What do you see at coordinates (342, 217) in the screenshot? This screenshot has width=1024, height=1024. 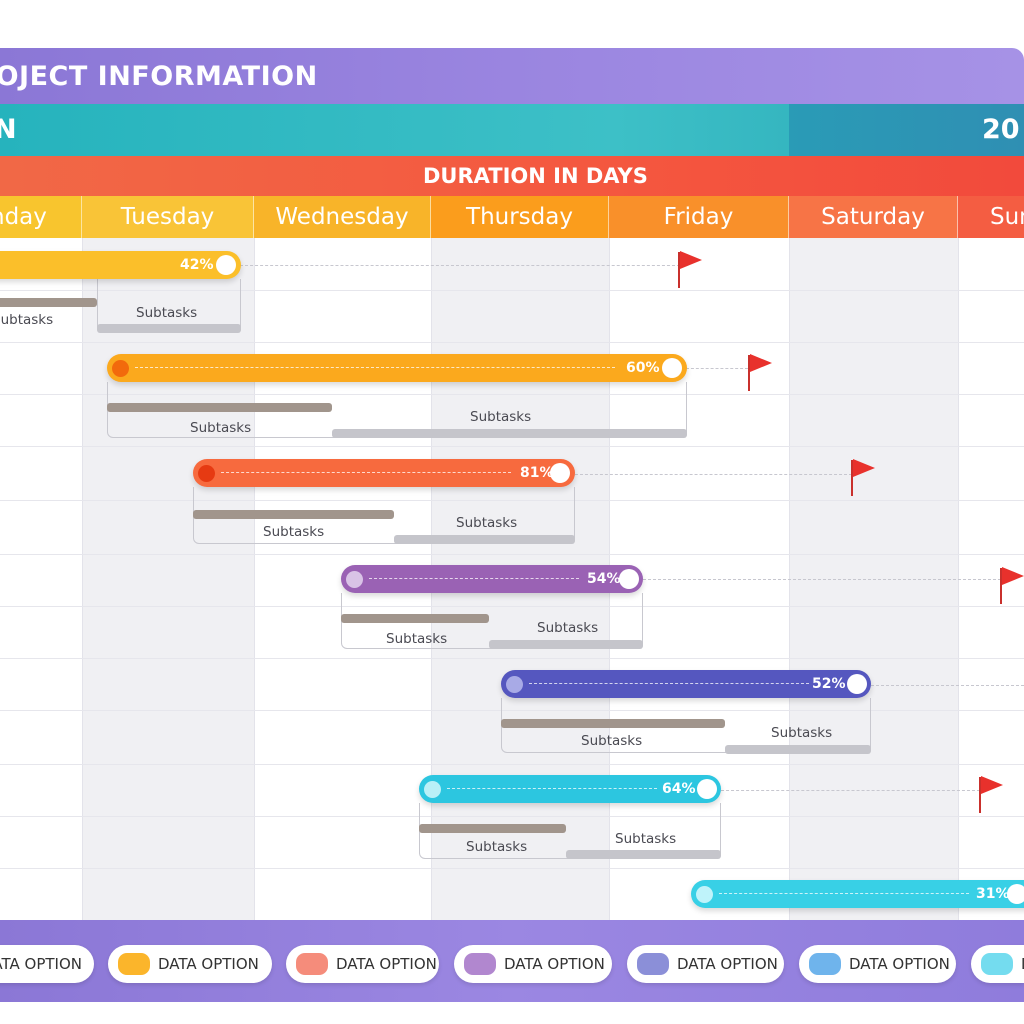 I see `day-wednesday: Wednesday` at bounding box center [342, 217].